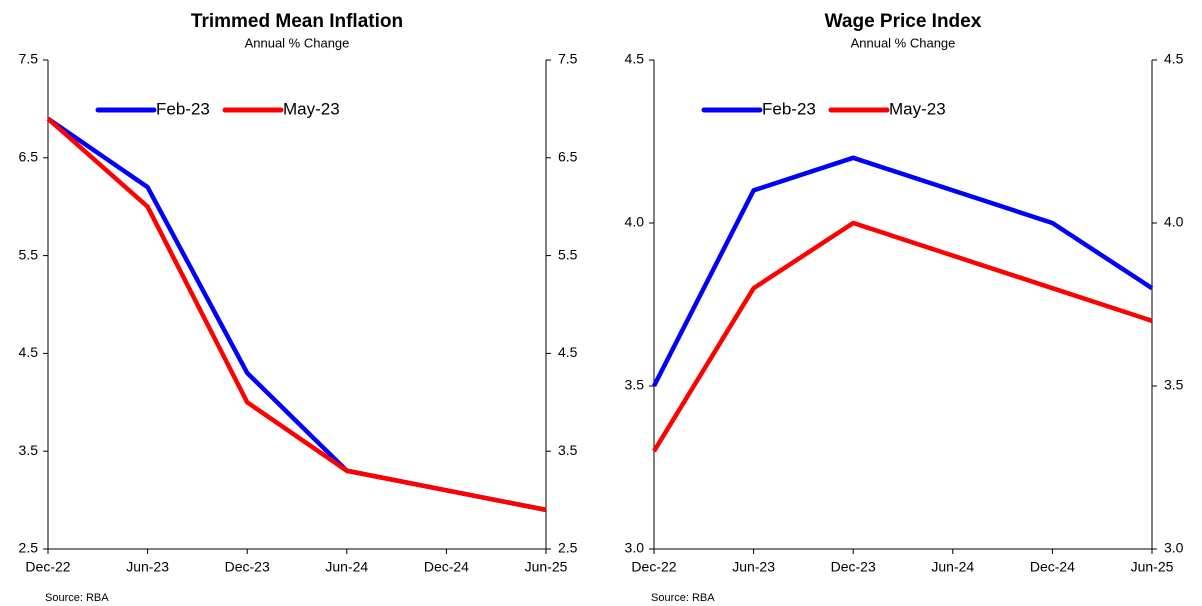 This screenshot has height=606, width=1202. Describe the element at coordinates (29, 254) in the screenshot. I see `y-tick-label: 5.5` at that location.